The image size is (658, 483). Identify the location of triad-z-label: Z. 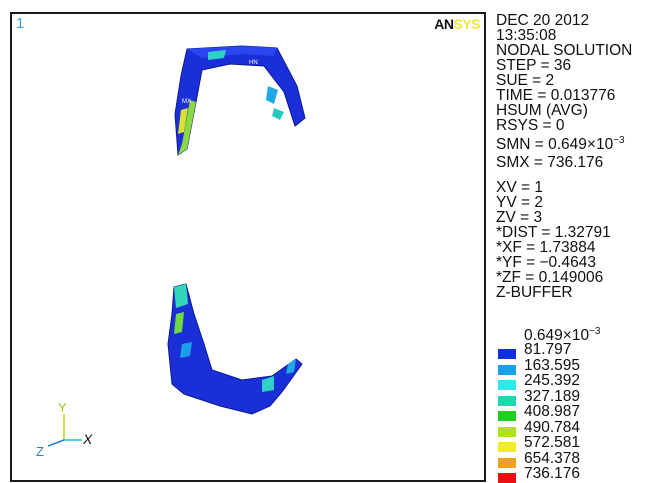
(40, 451).